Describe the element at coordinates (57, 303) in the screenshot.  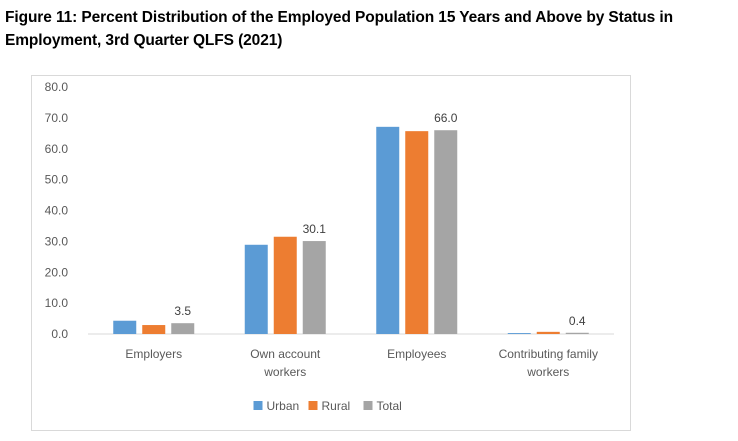
I see `y-tick-label: 10.0` at that location.